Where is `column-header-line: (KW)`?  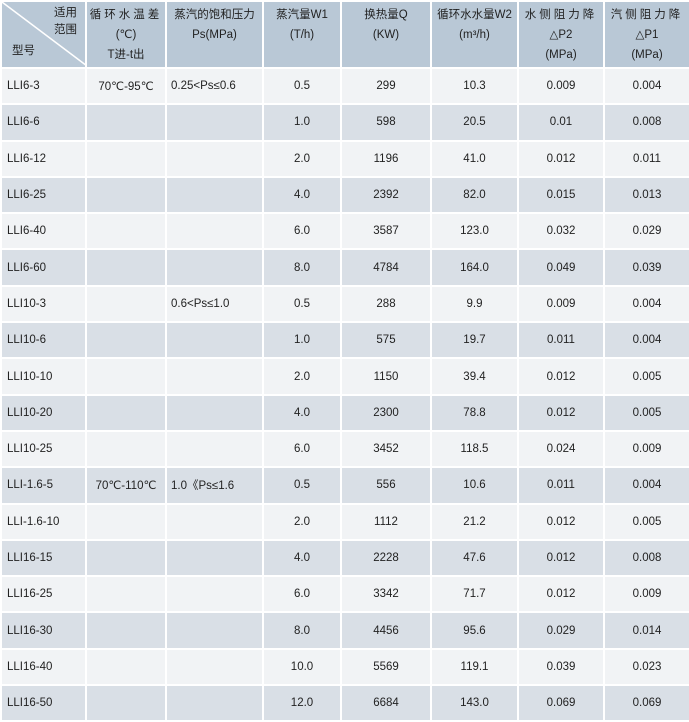 column-header-line: (KW) is located at coordinates (386, 35).